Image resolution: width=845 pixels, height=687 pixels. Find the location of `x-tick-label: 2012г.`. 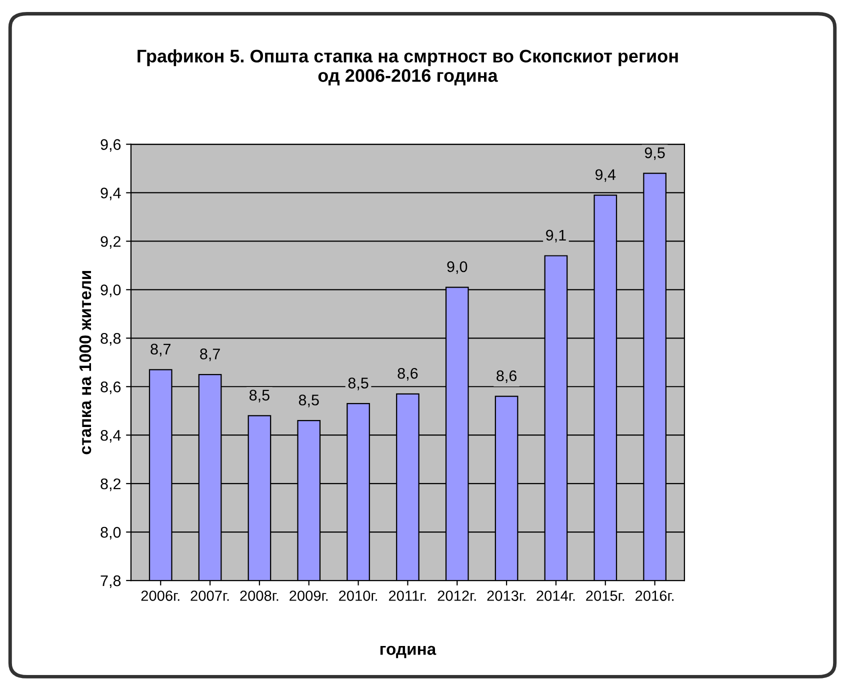

x-tick-label: 2012г. is located at coordinates (457, 595).